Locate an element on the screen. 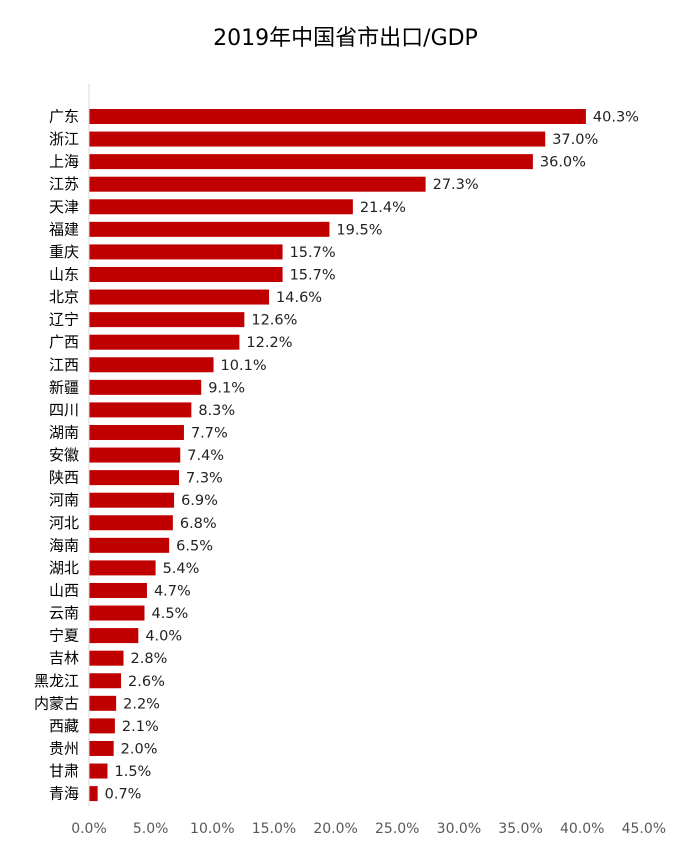 This screenshot has width=691, height=851. data-label: 40.3% is located at coordinates (616, 118).